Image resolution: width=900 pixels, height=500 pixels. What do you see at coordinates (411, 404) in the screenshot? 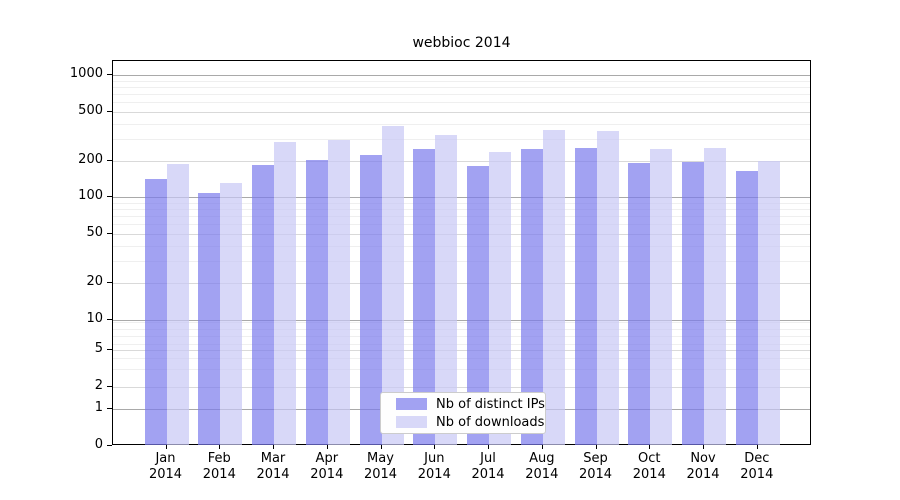
I see `legend-swatch-distinct-ips` at bounding box center [411, 404].